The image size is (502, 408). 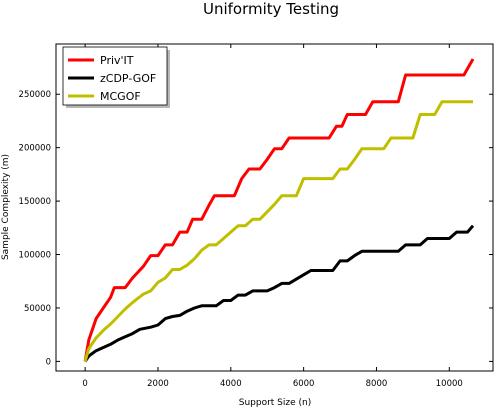 What do you see at coordinates (84, 384) in the screenshot?
I see `x-tick-label: 0` at bounding box center [84, 384].